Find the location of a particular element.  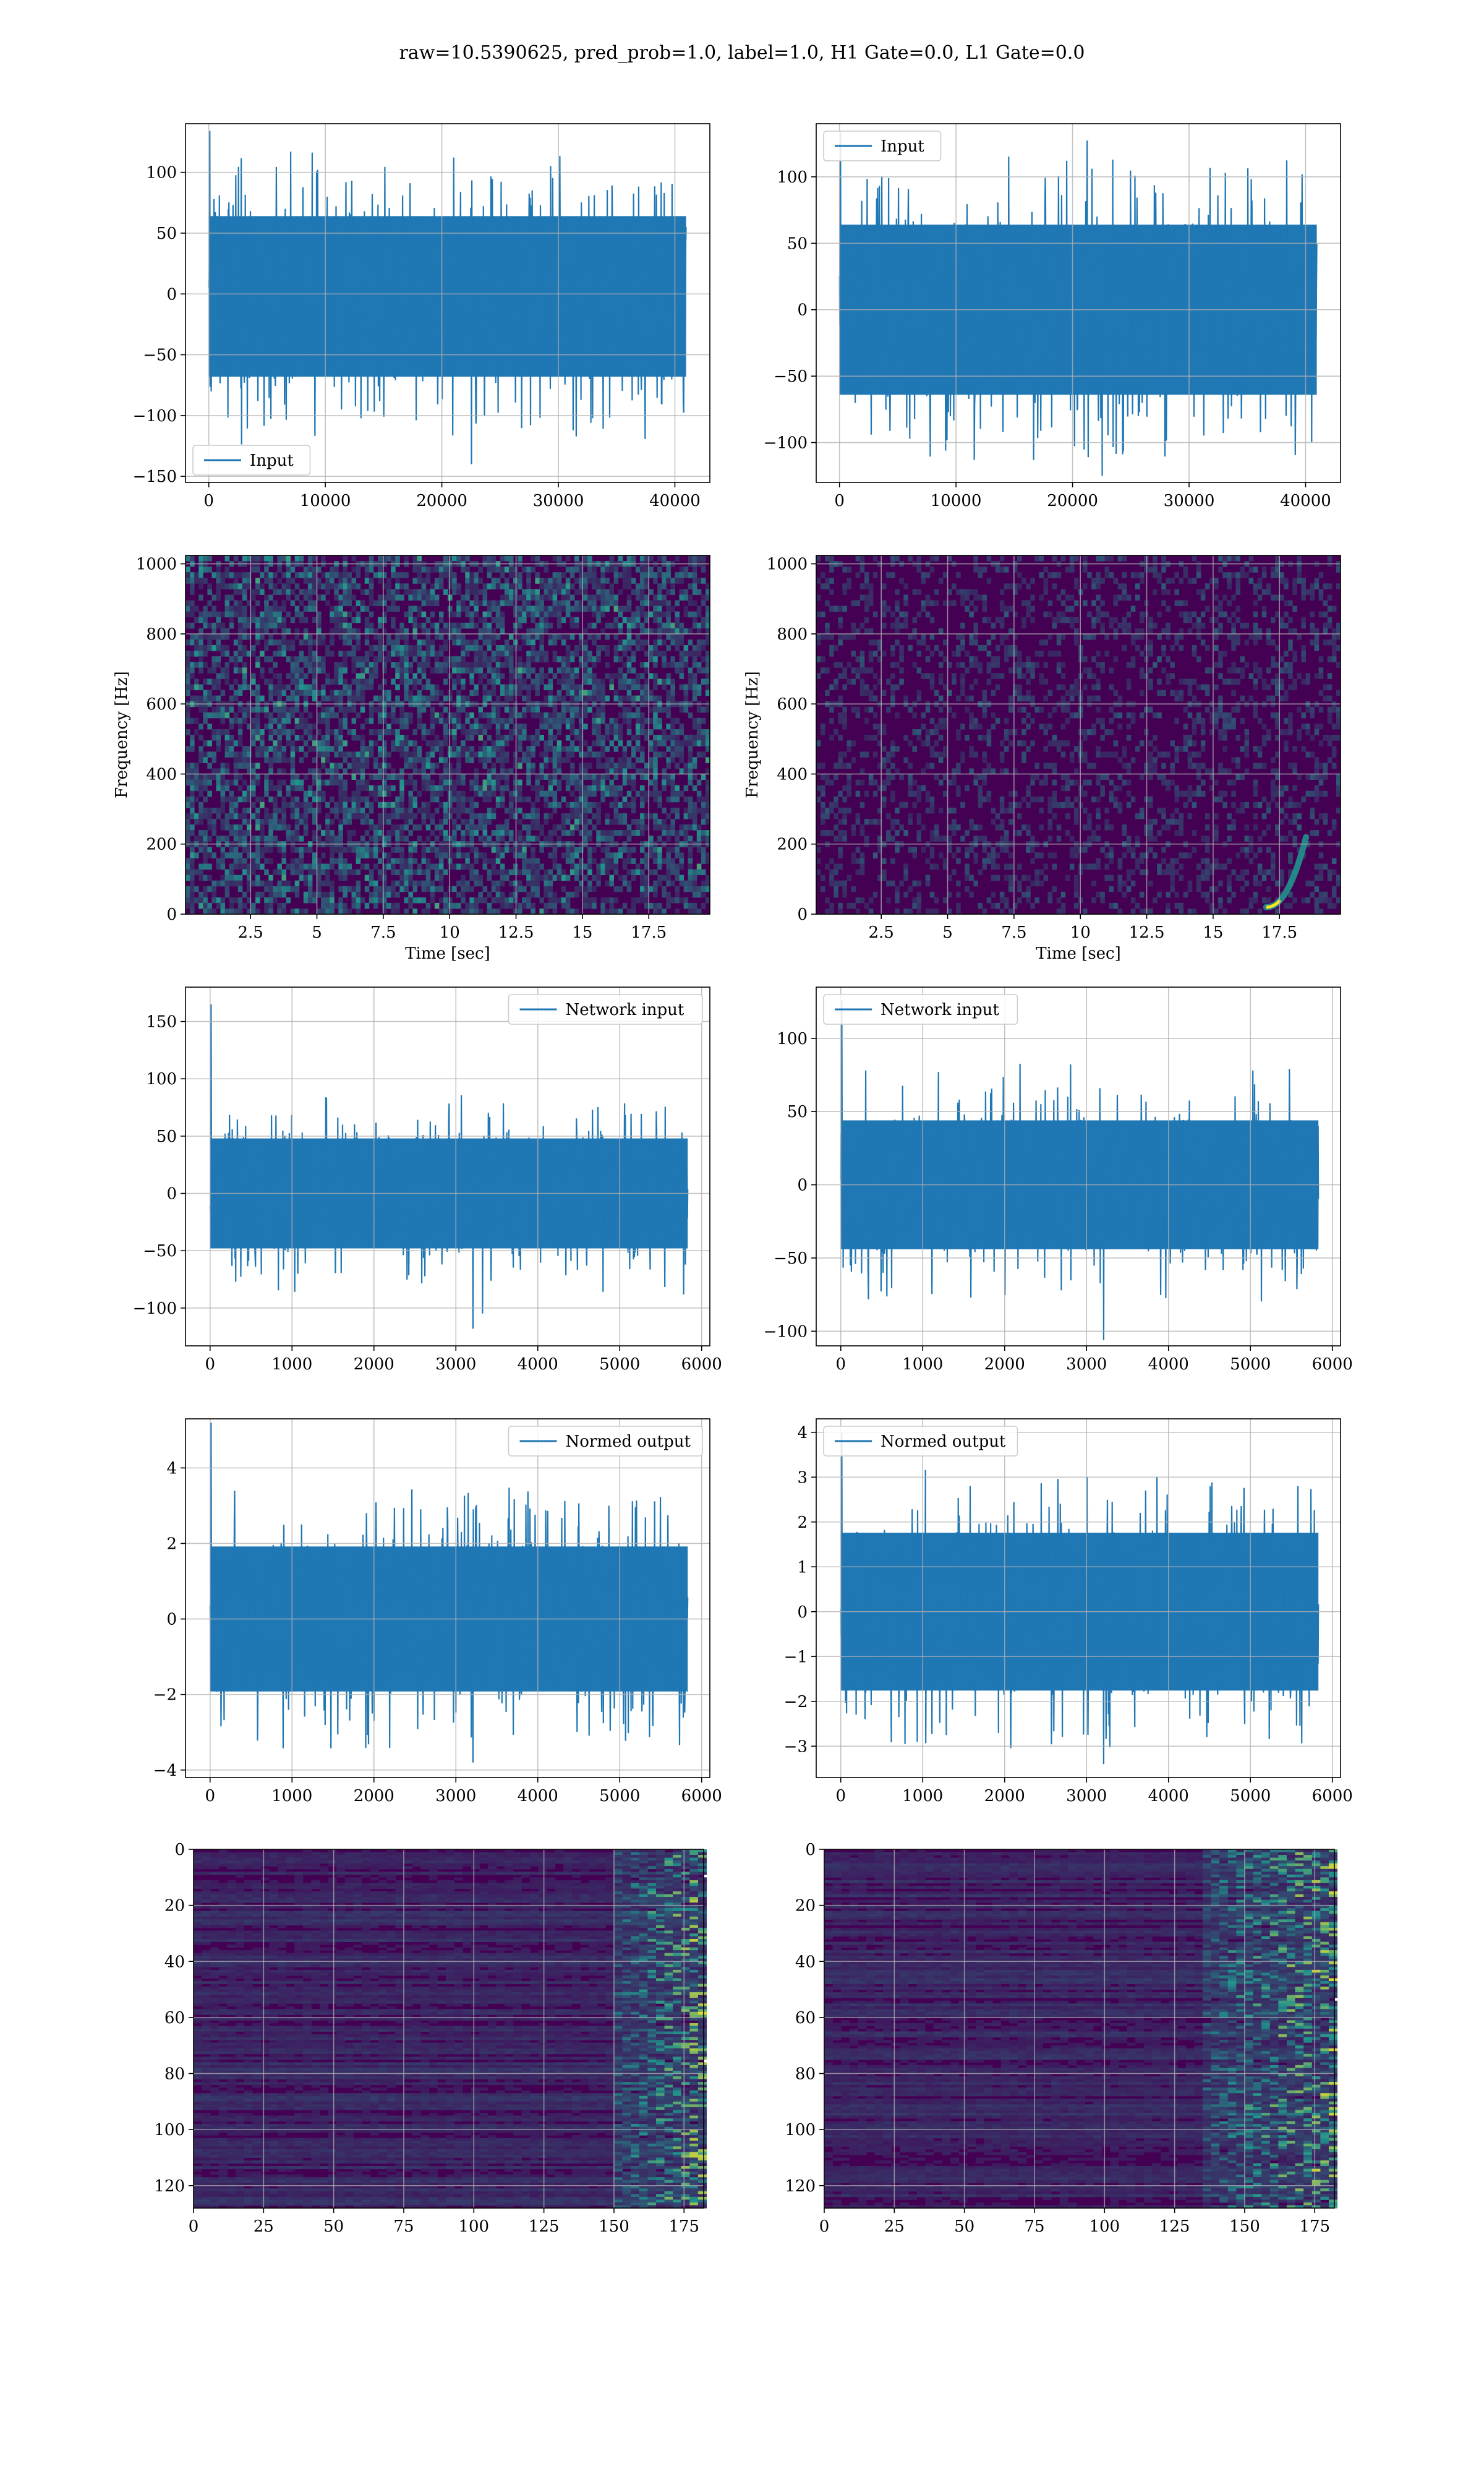

y-tick-label: −50 is located at coordinates (160, 355).